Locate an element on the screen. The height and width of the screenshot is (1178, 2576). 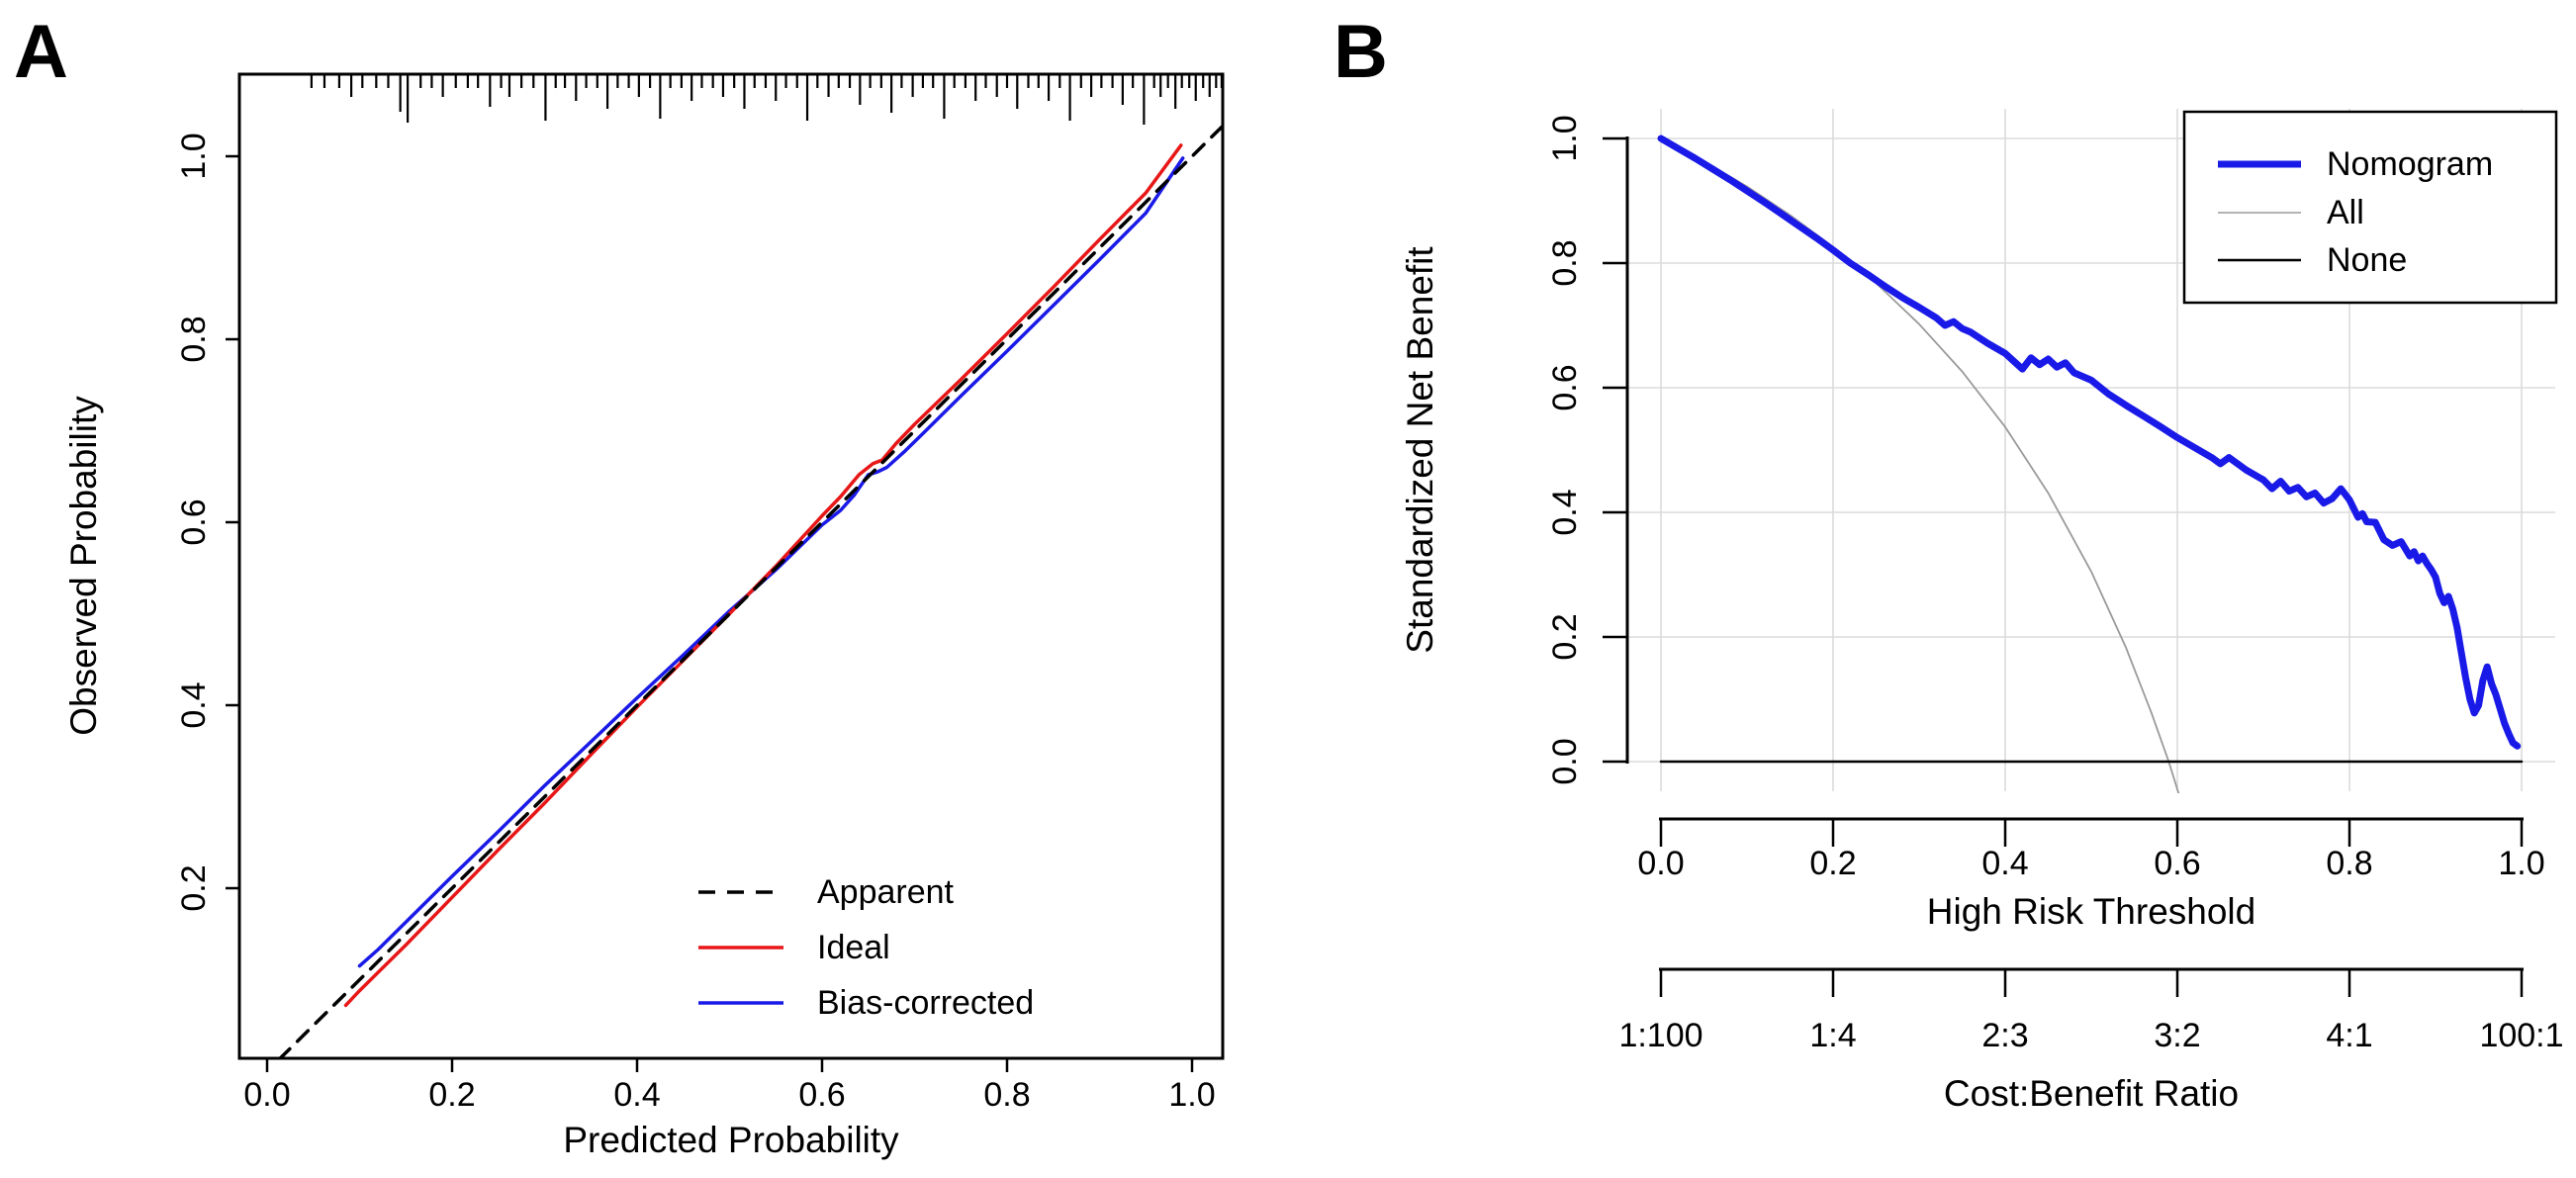
b-y-tick-label: 1.0 is located at coordinates (1565, 138).